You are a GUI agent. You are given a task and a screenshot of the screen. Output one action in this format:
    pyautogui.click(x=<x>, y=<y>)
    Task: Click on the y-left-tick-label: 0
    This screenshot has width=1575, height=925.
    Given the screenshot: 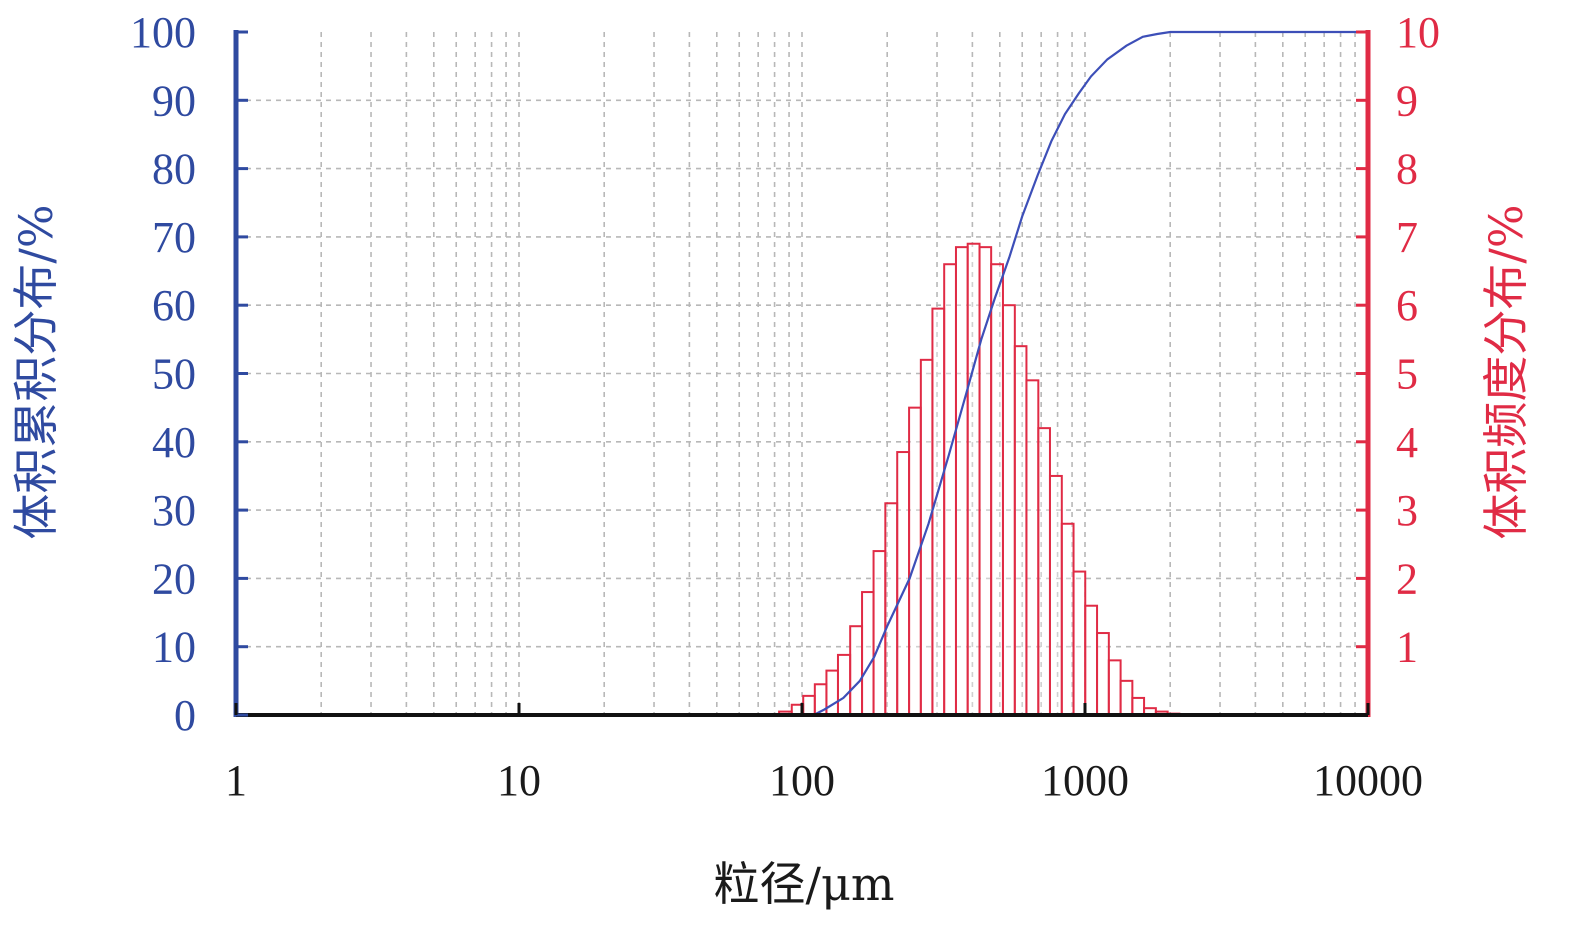 What is the action you would take?
    pyautogui.click(x=185, y=715)
    